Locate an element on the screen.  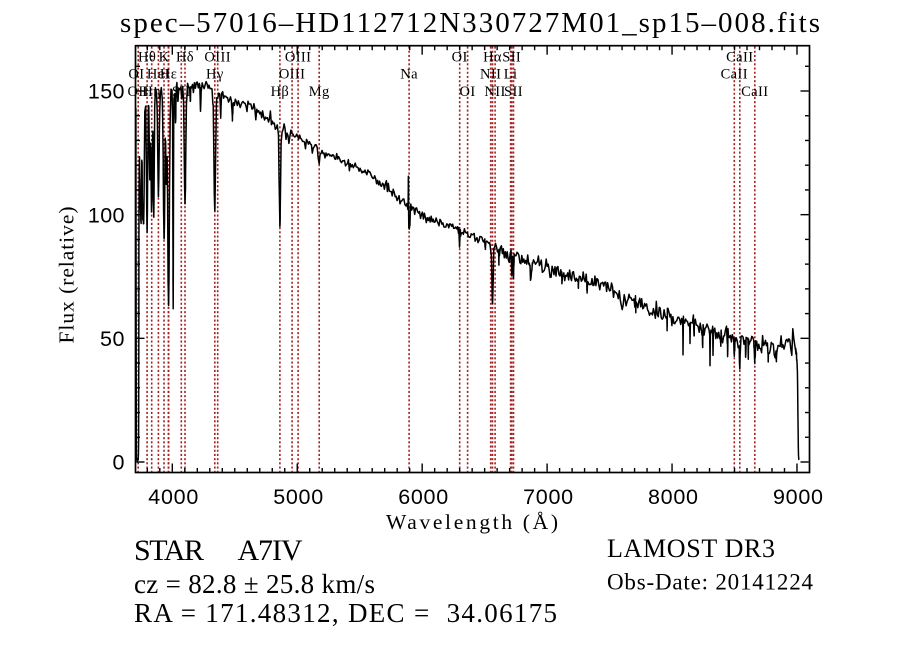
svg-text: 150 is located at coordinates (106, 92).